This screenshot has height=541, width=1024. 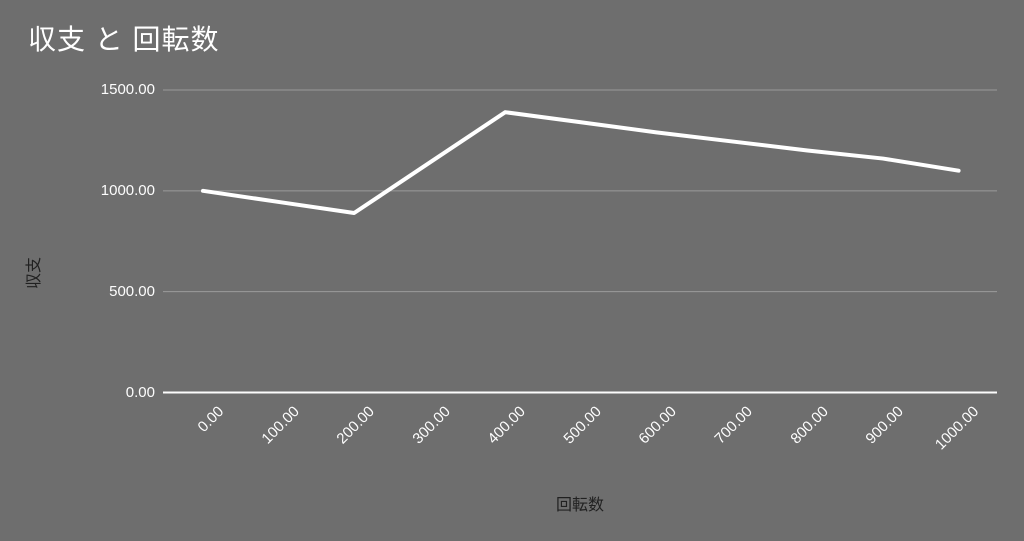 What do you see at coordinates (140, 392) in the screenshot?
I see `y-tick-label: 0.00` at bounding box center [140, 392].